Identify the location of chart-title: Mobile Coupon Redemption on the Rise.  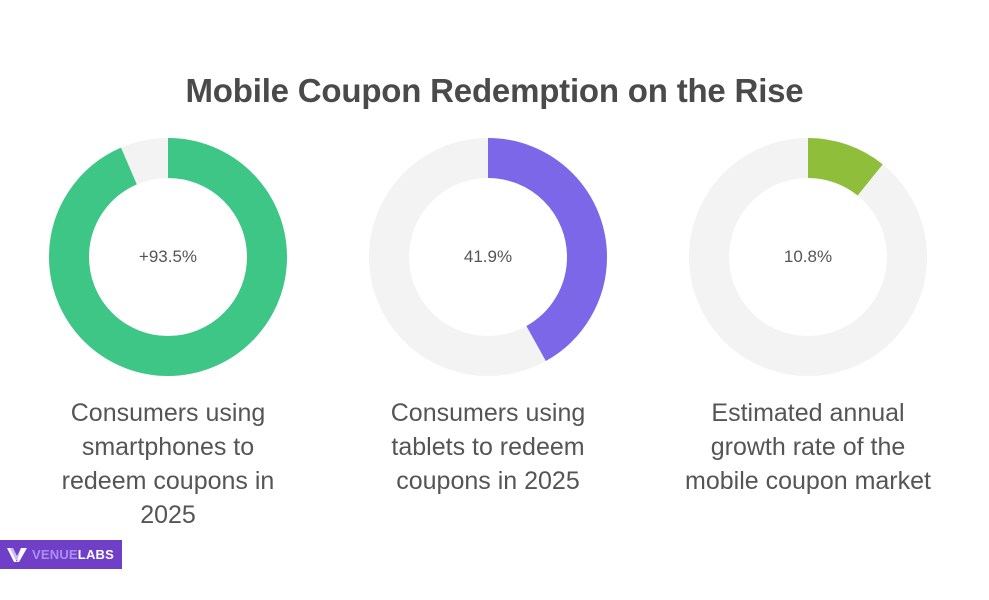
(494, 90).